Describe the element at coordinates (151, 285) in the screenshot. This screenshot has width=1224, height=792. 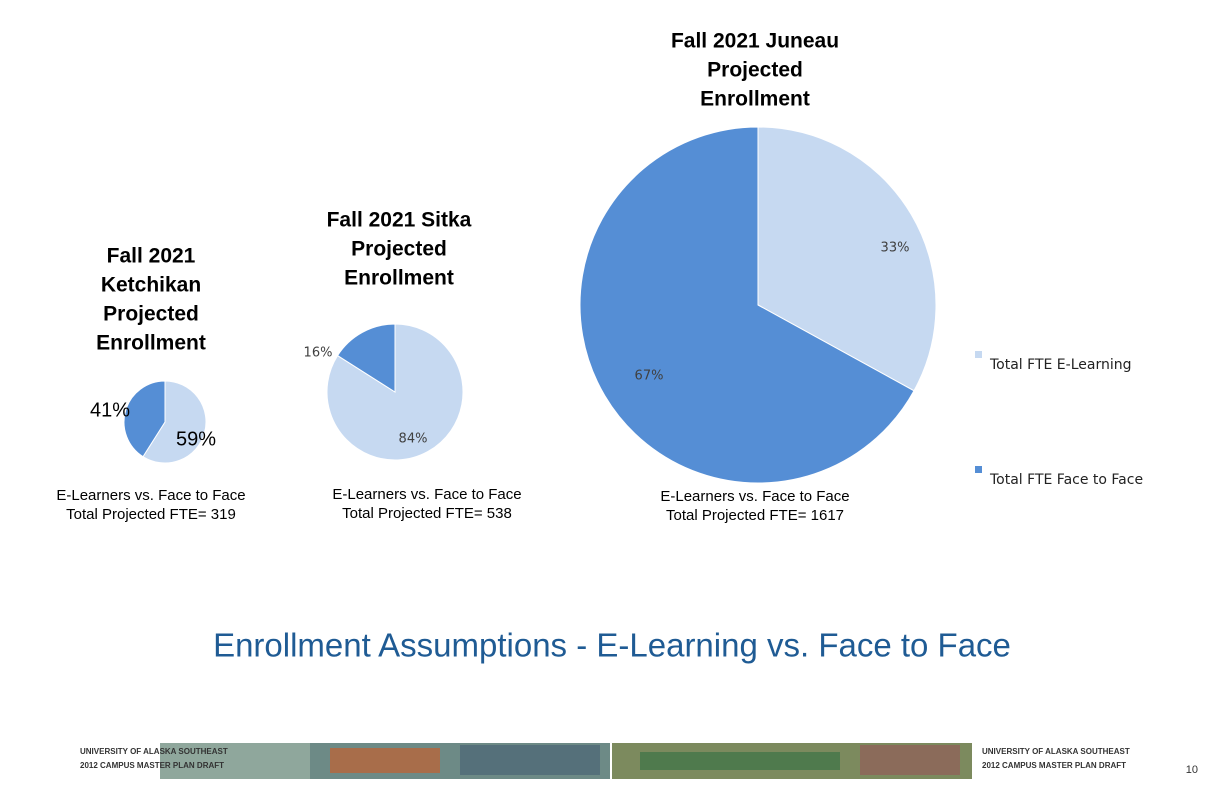
I see `chart-title: Ketchikan` at that location.